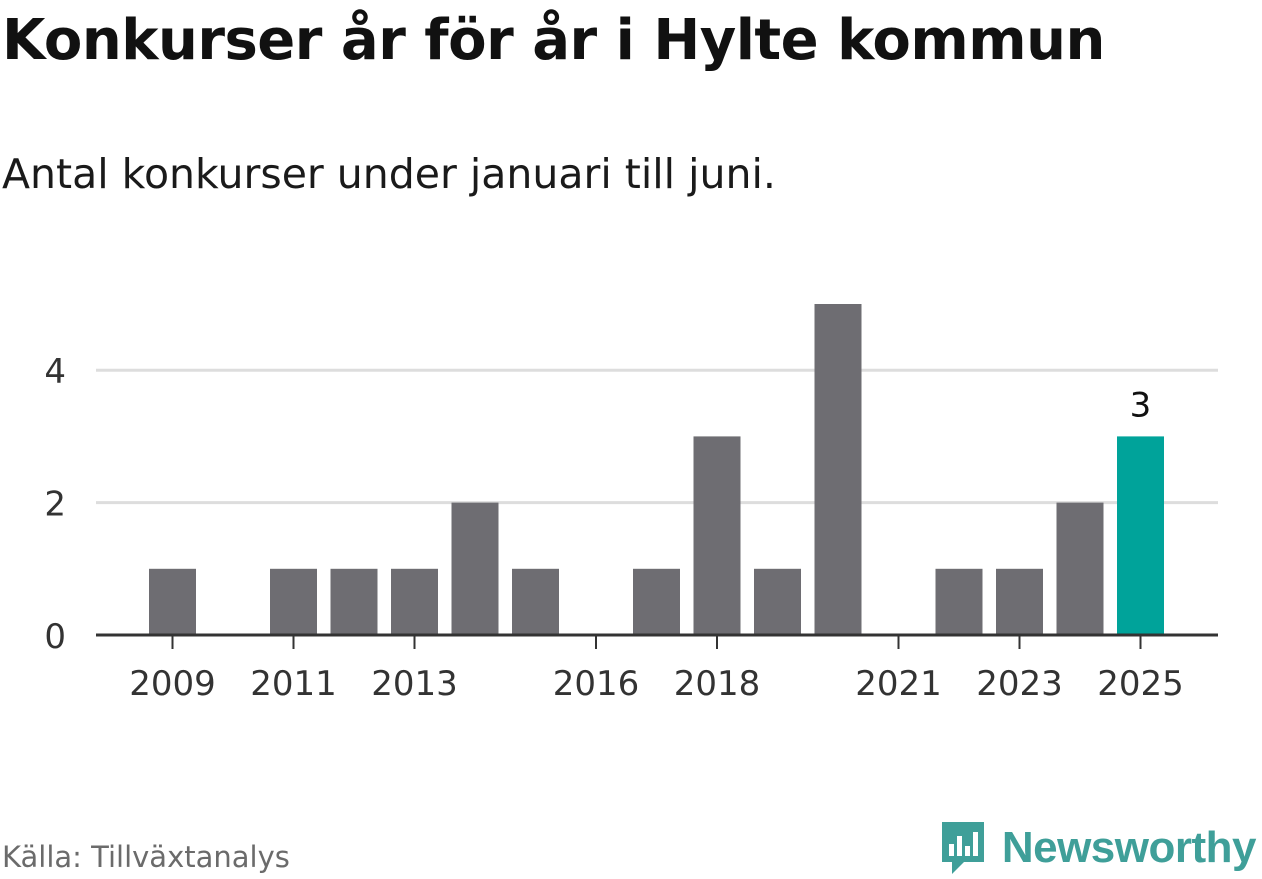 The image size is (1262, 879). Describe the element at coordinates (838, 469) in the screenshot. I see `bar-2020` at that location.